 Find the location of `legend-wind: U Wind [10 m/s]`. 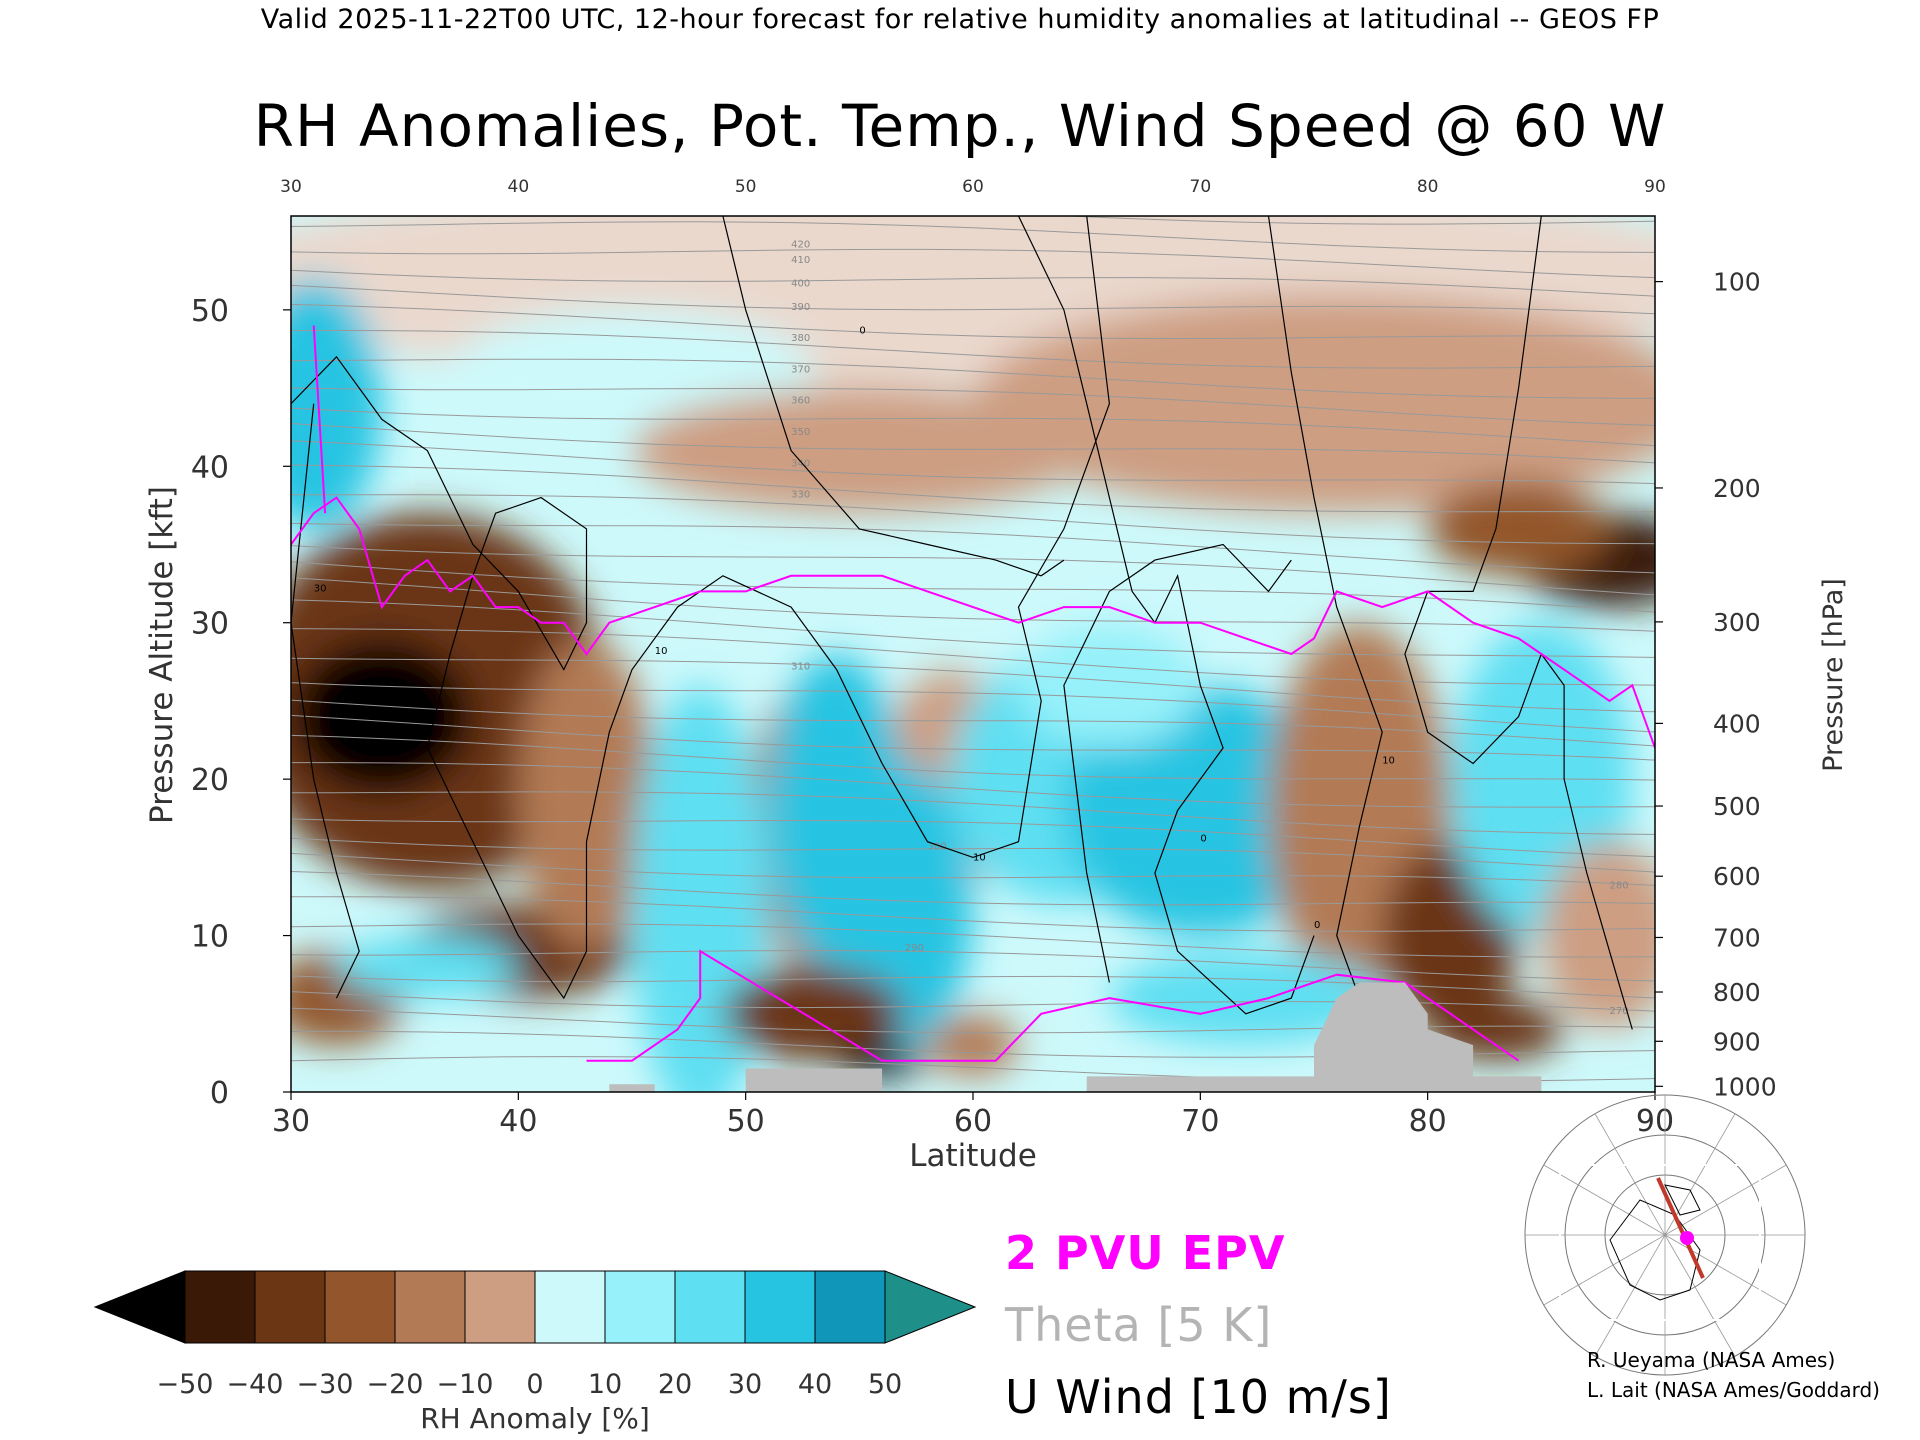

legend-wind: U Wind [10 m/s] is located at coordinates (1198, 1397).